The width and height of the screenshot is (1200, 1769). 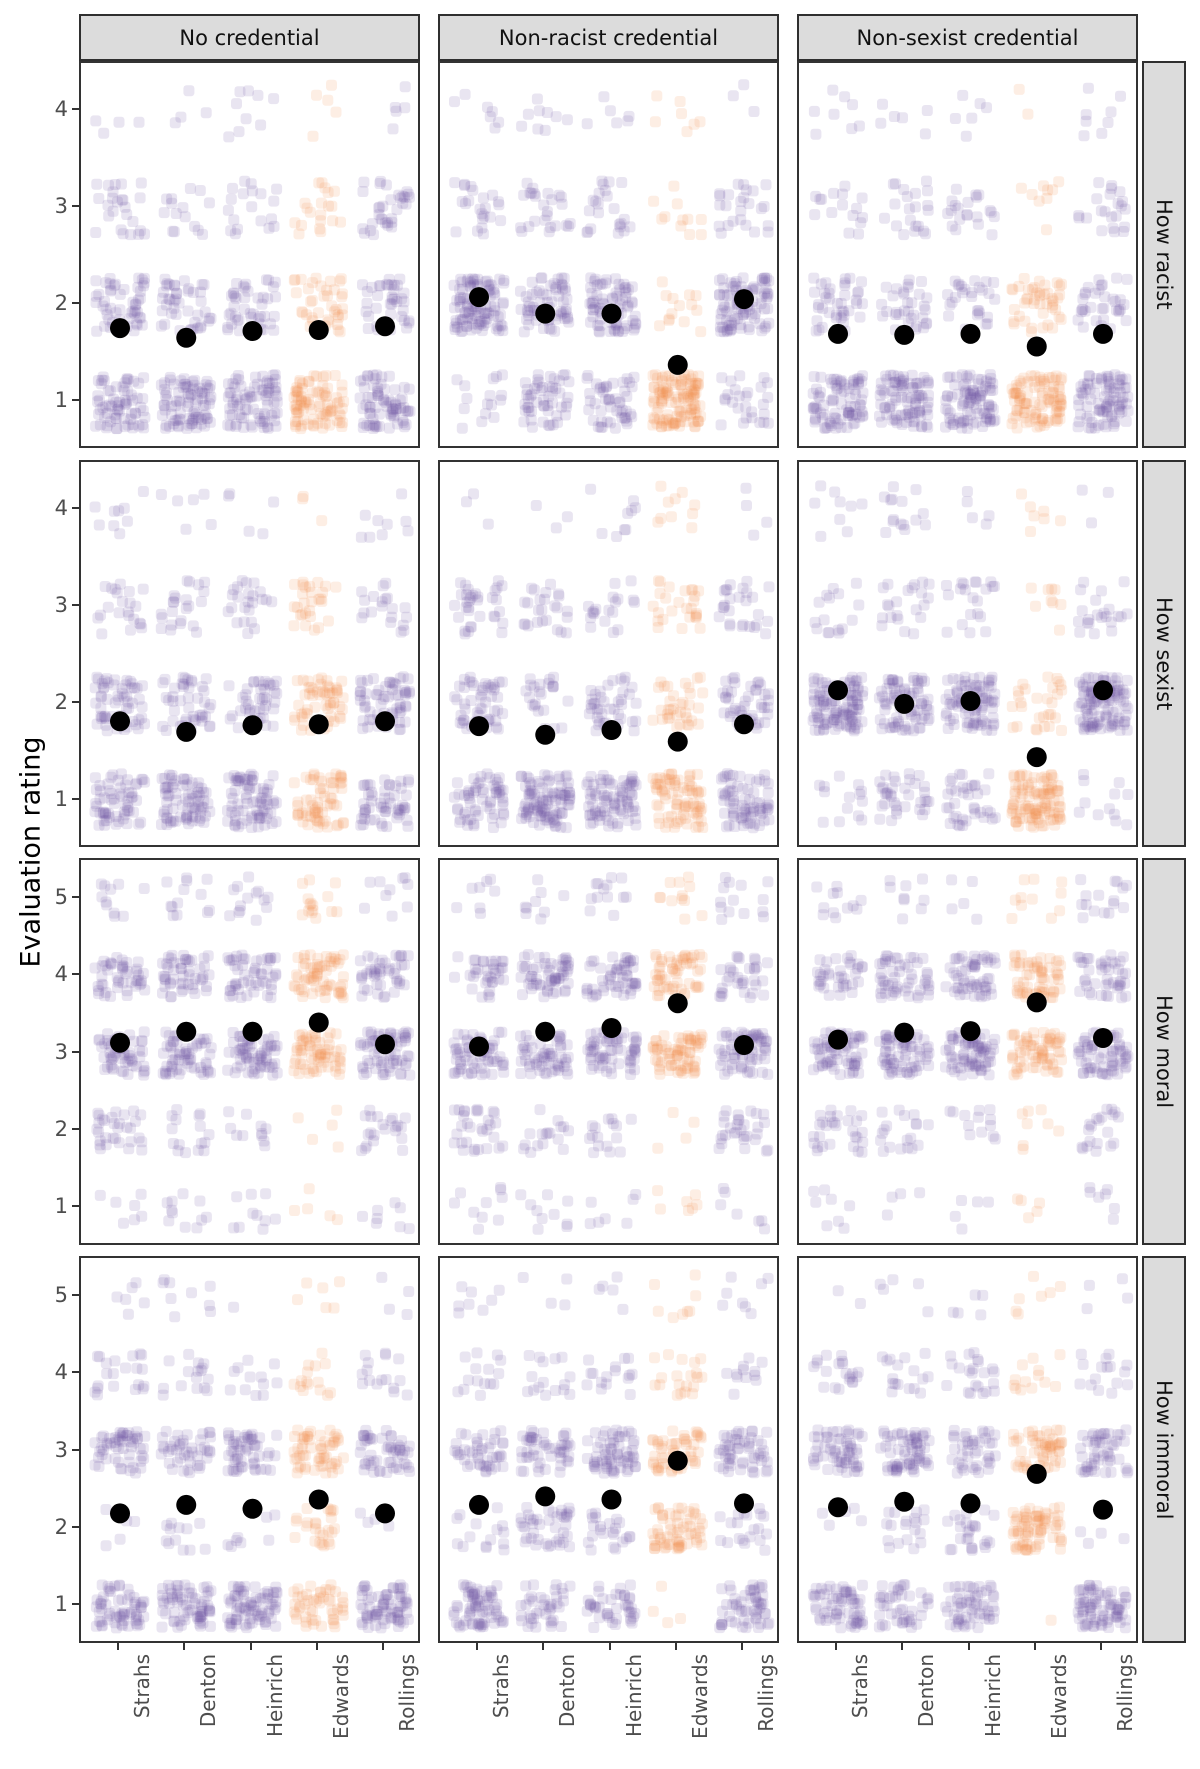 I want to click on column-header-1: No credential, so click(x=249, y=37).